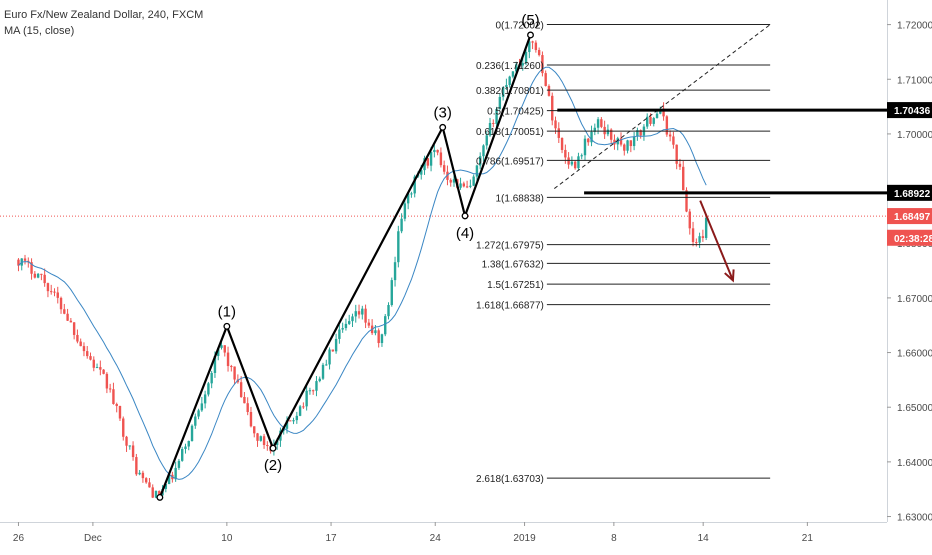 The image size is (932, 555). What do you see at coordinates (729, 276) in the screenshot?
I see `forecast-arrow-head` at bounding box center [729, 276].